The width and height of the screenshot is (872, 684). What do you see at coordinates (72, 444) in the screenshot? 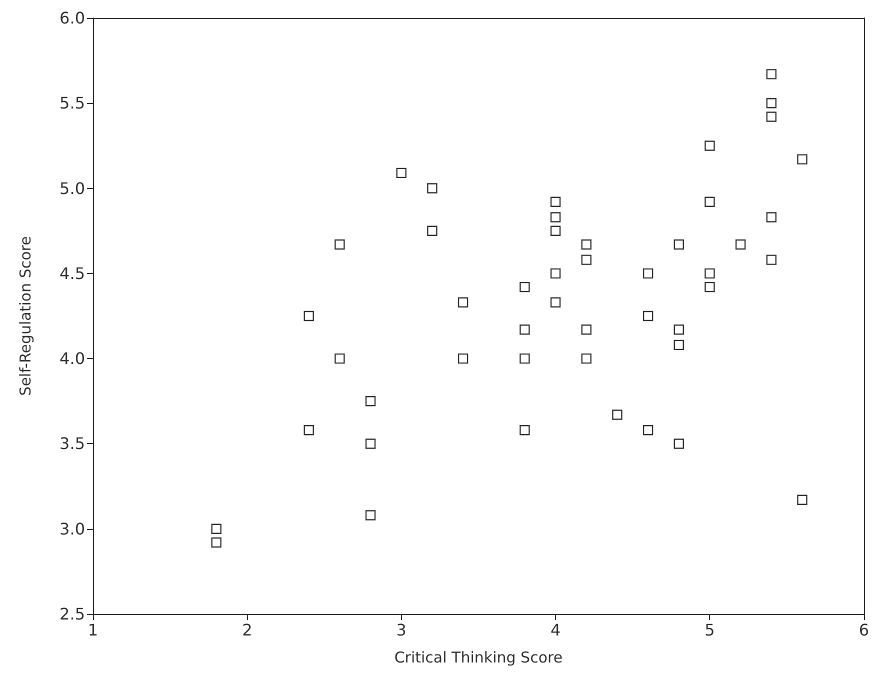
I see `y-tick-label: 3.5` at bounding box center [72, 444].